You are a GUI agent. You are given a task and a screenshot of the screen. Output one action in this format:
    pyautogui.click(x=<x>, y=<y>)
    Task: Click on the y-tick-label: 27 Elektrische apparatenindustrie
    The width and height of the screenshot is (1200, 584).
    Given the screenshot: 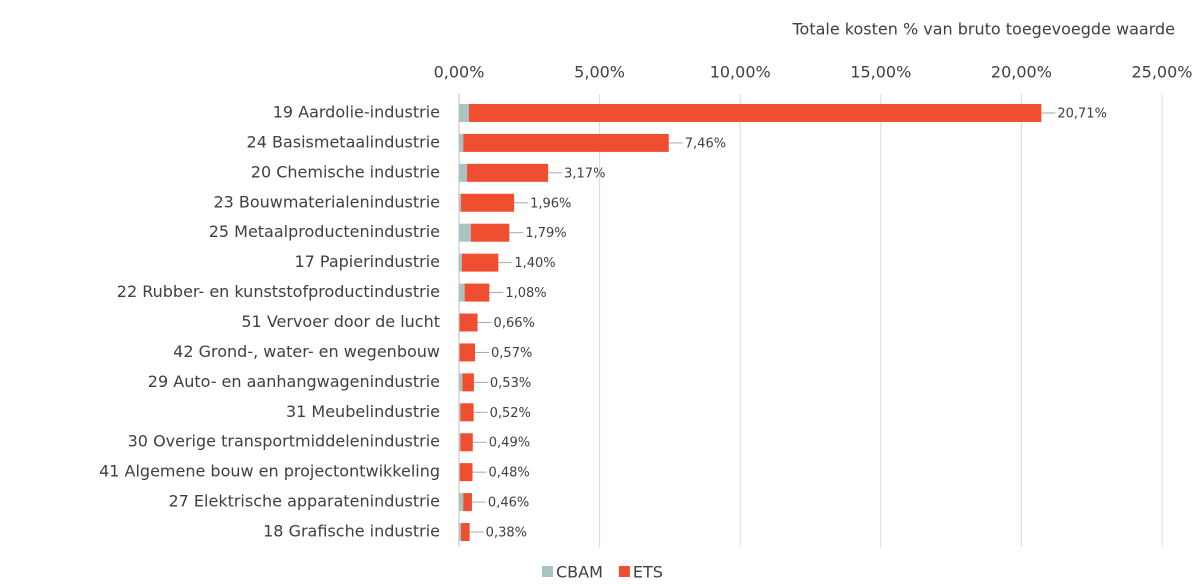 What is the action you would take?
    pyautogui.click(x=304, y=501)
    